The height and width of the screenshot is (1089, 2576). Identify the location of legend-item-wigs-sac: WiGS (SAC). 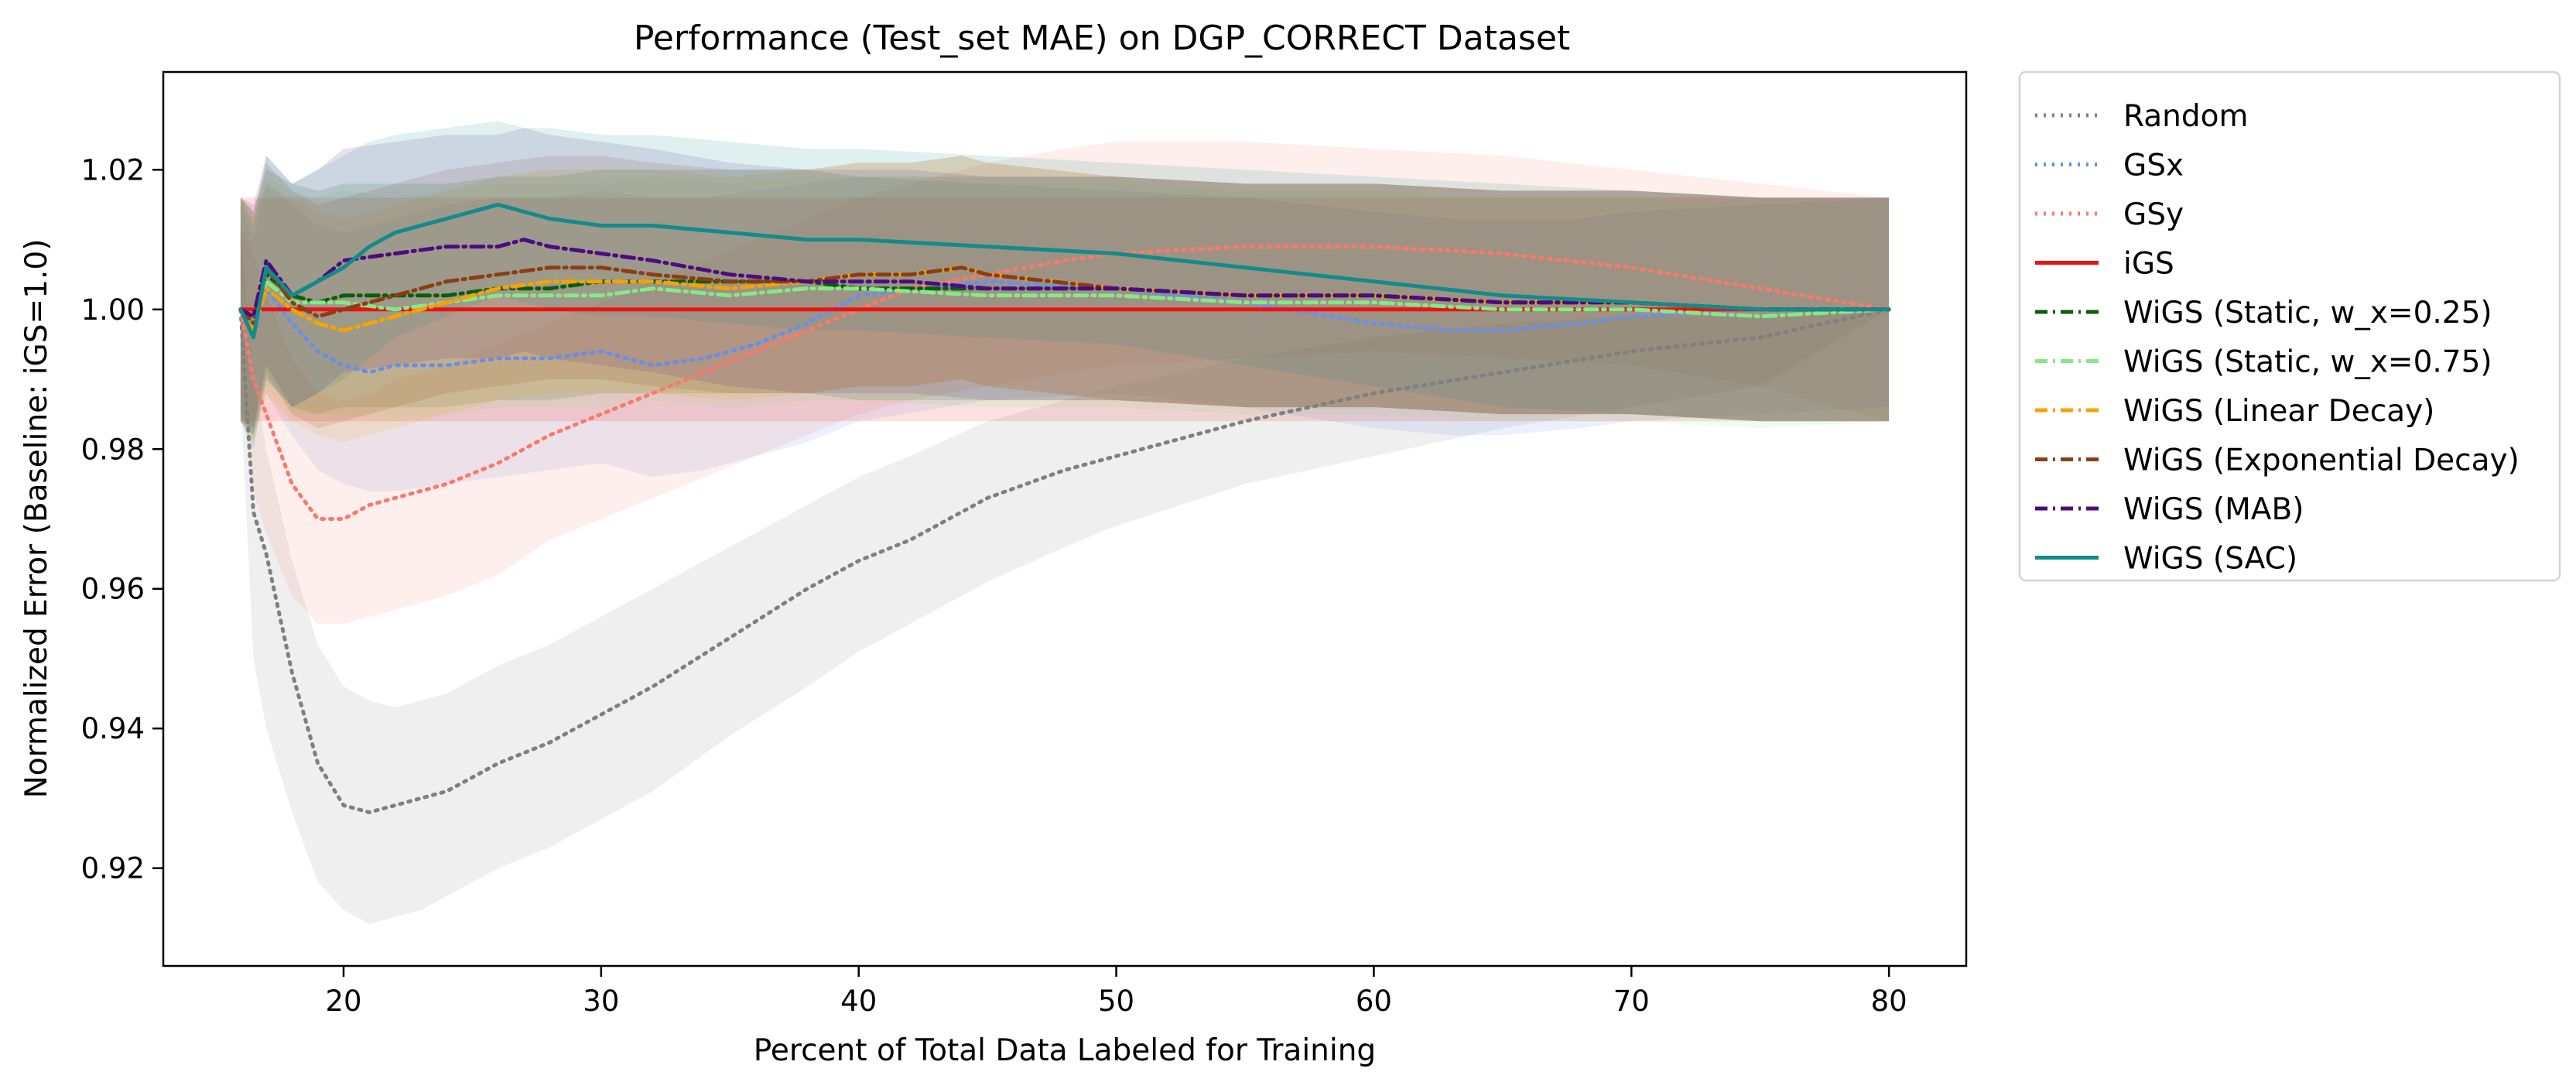
(2166, 559).